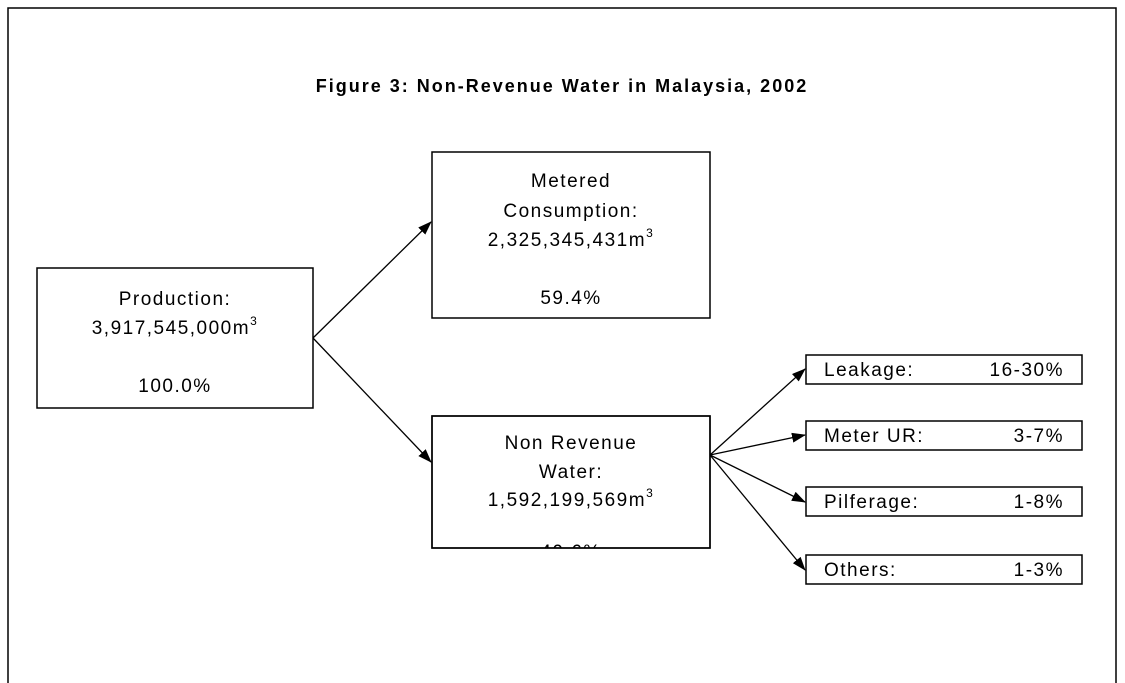 The image size is (1125, 683). I want to click on node-label: Production:, so click(175, 299).